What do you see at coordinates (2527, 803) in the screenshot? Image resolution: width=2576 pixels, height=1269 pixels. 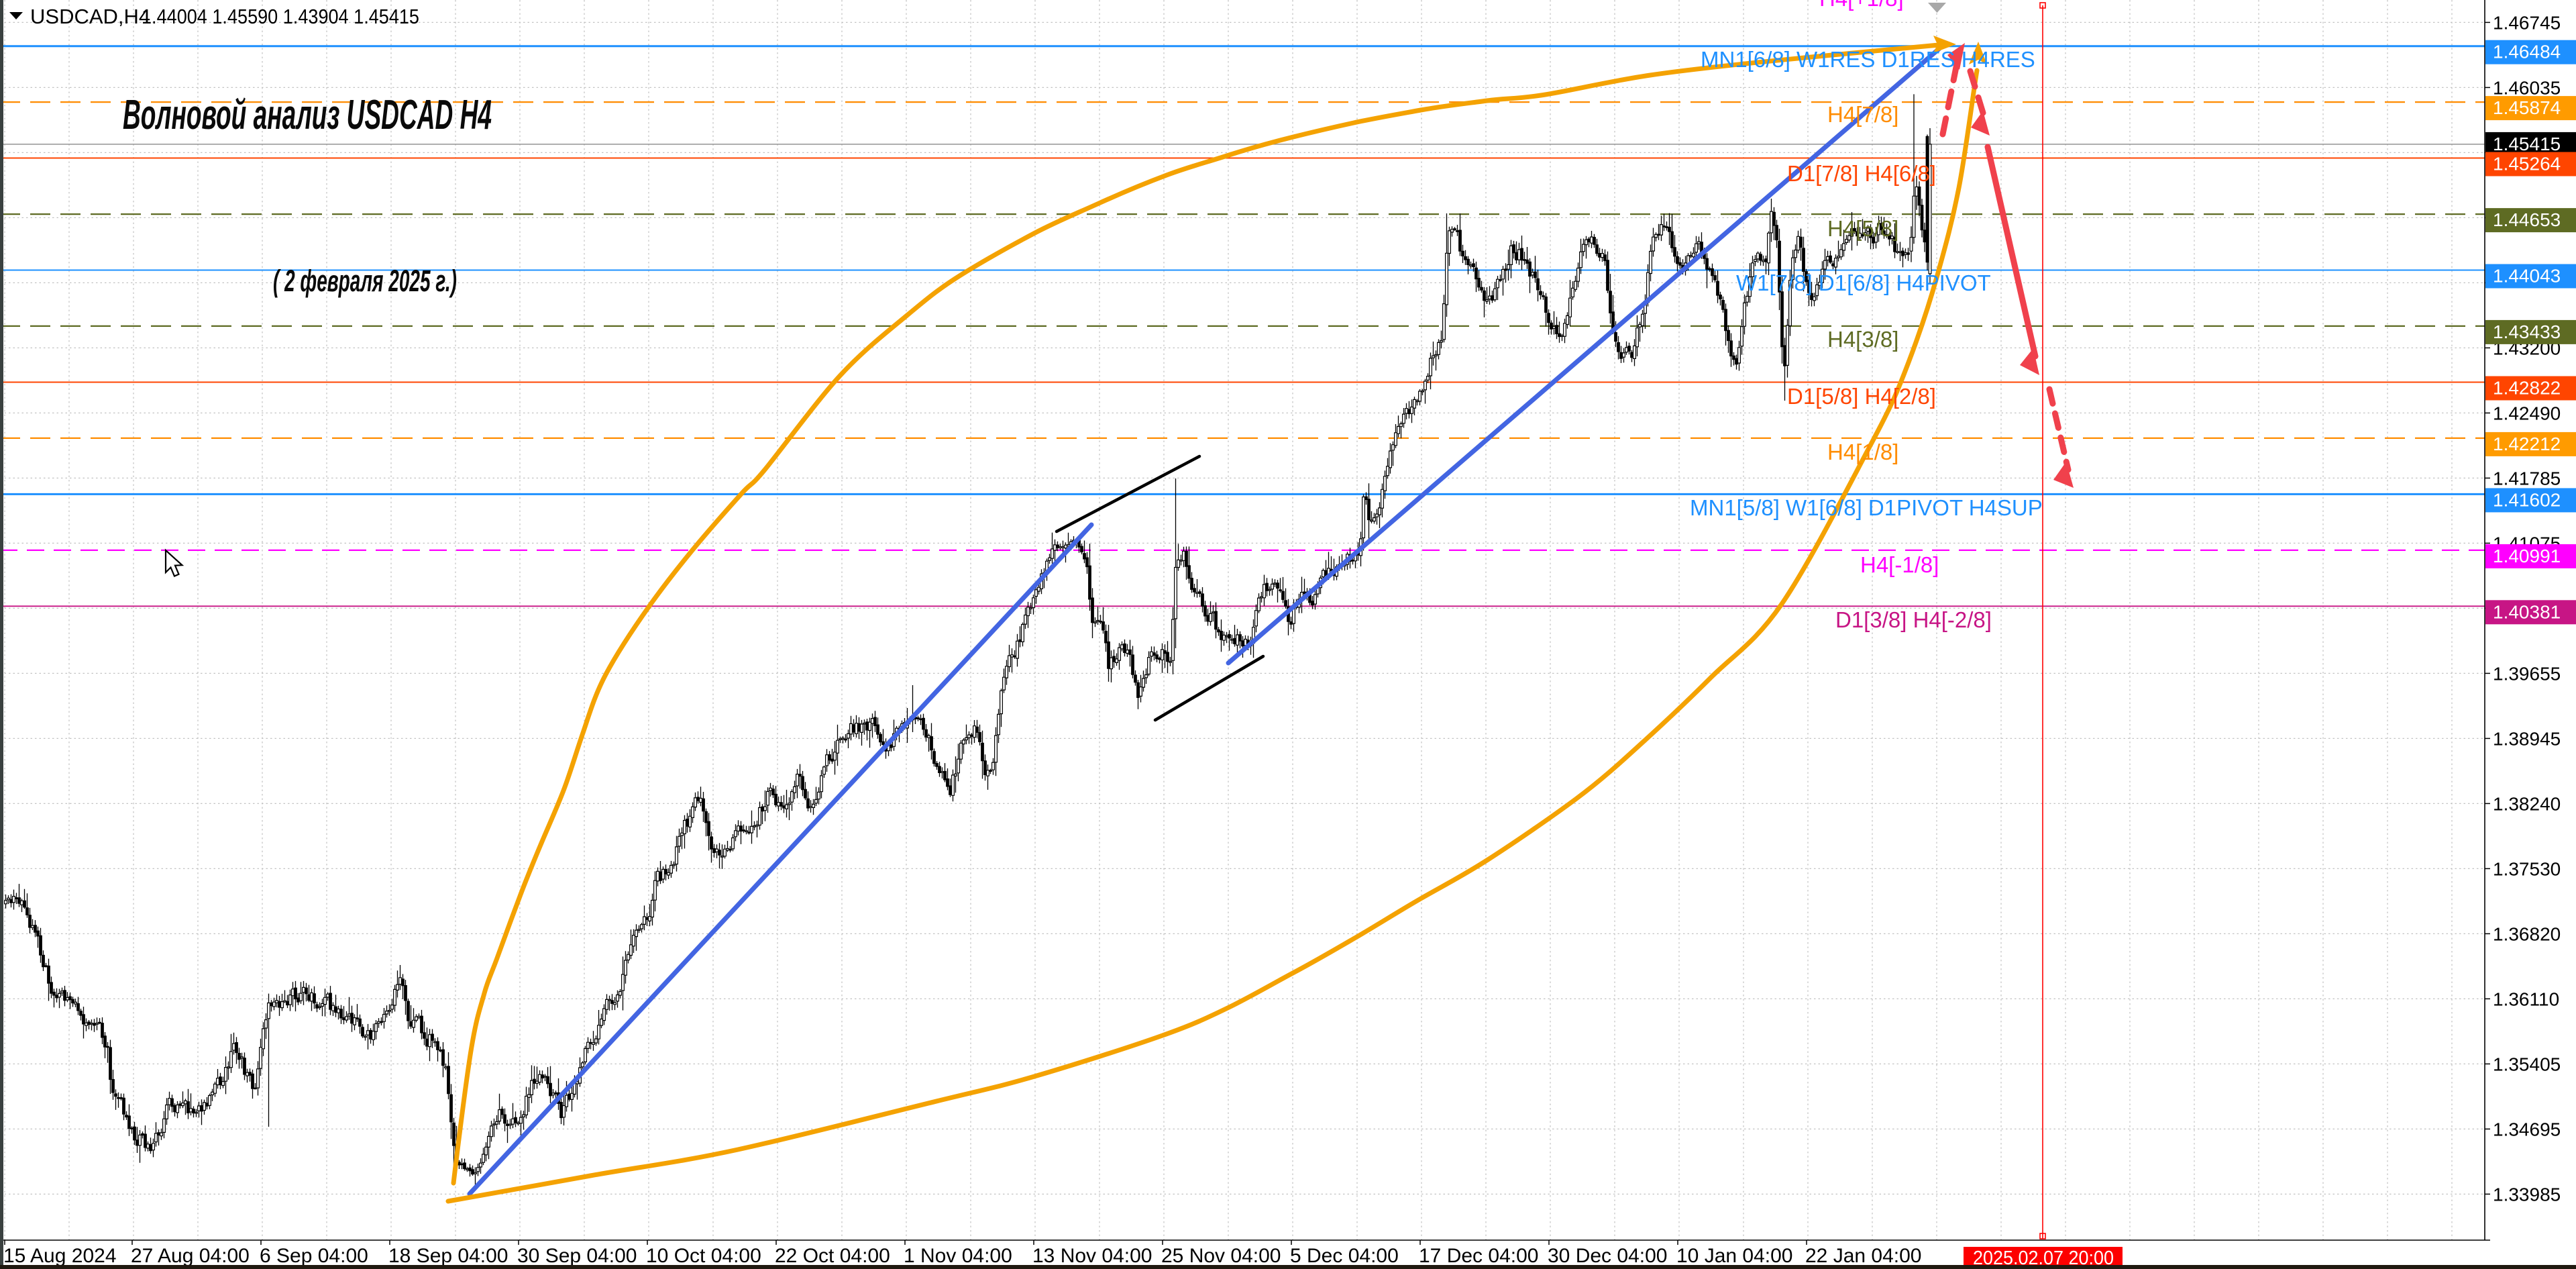 I see `svg-text: 1.38240` at bounding box center [2527, 803].